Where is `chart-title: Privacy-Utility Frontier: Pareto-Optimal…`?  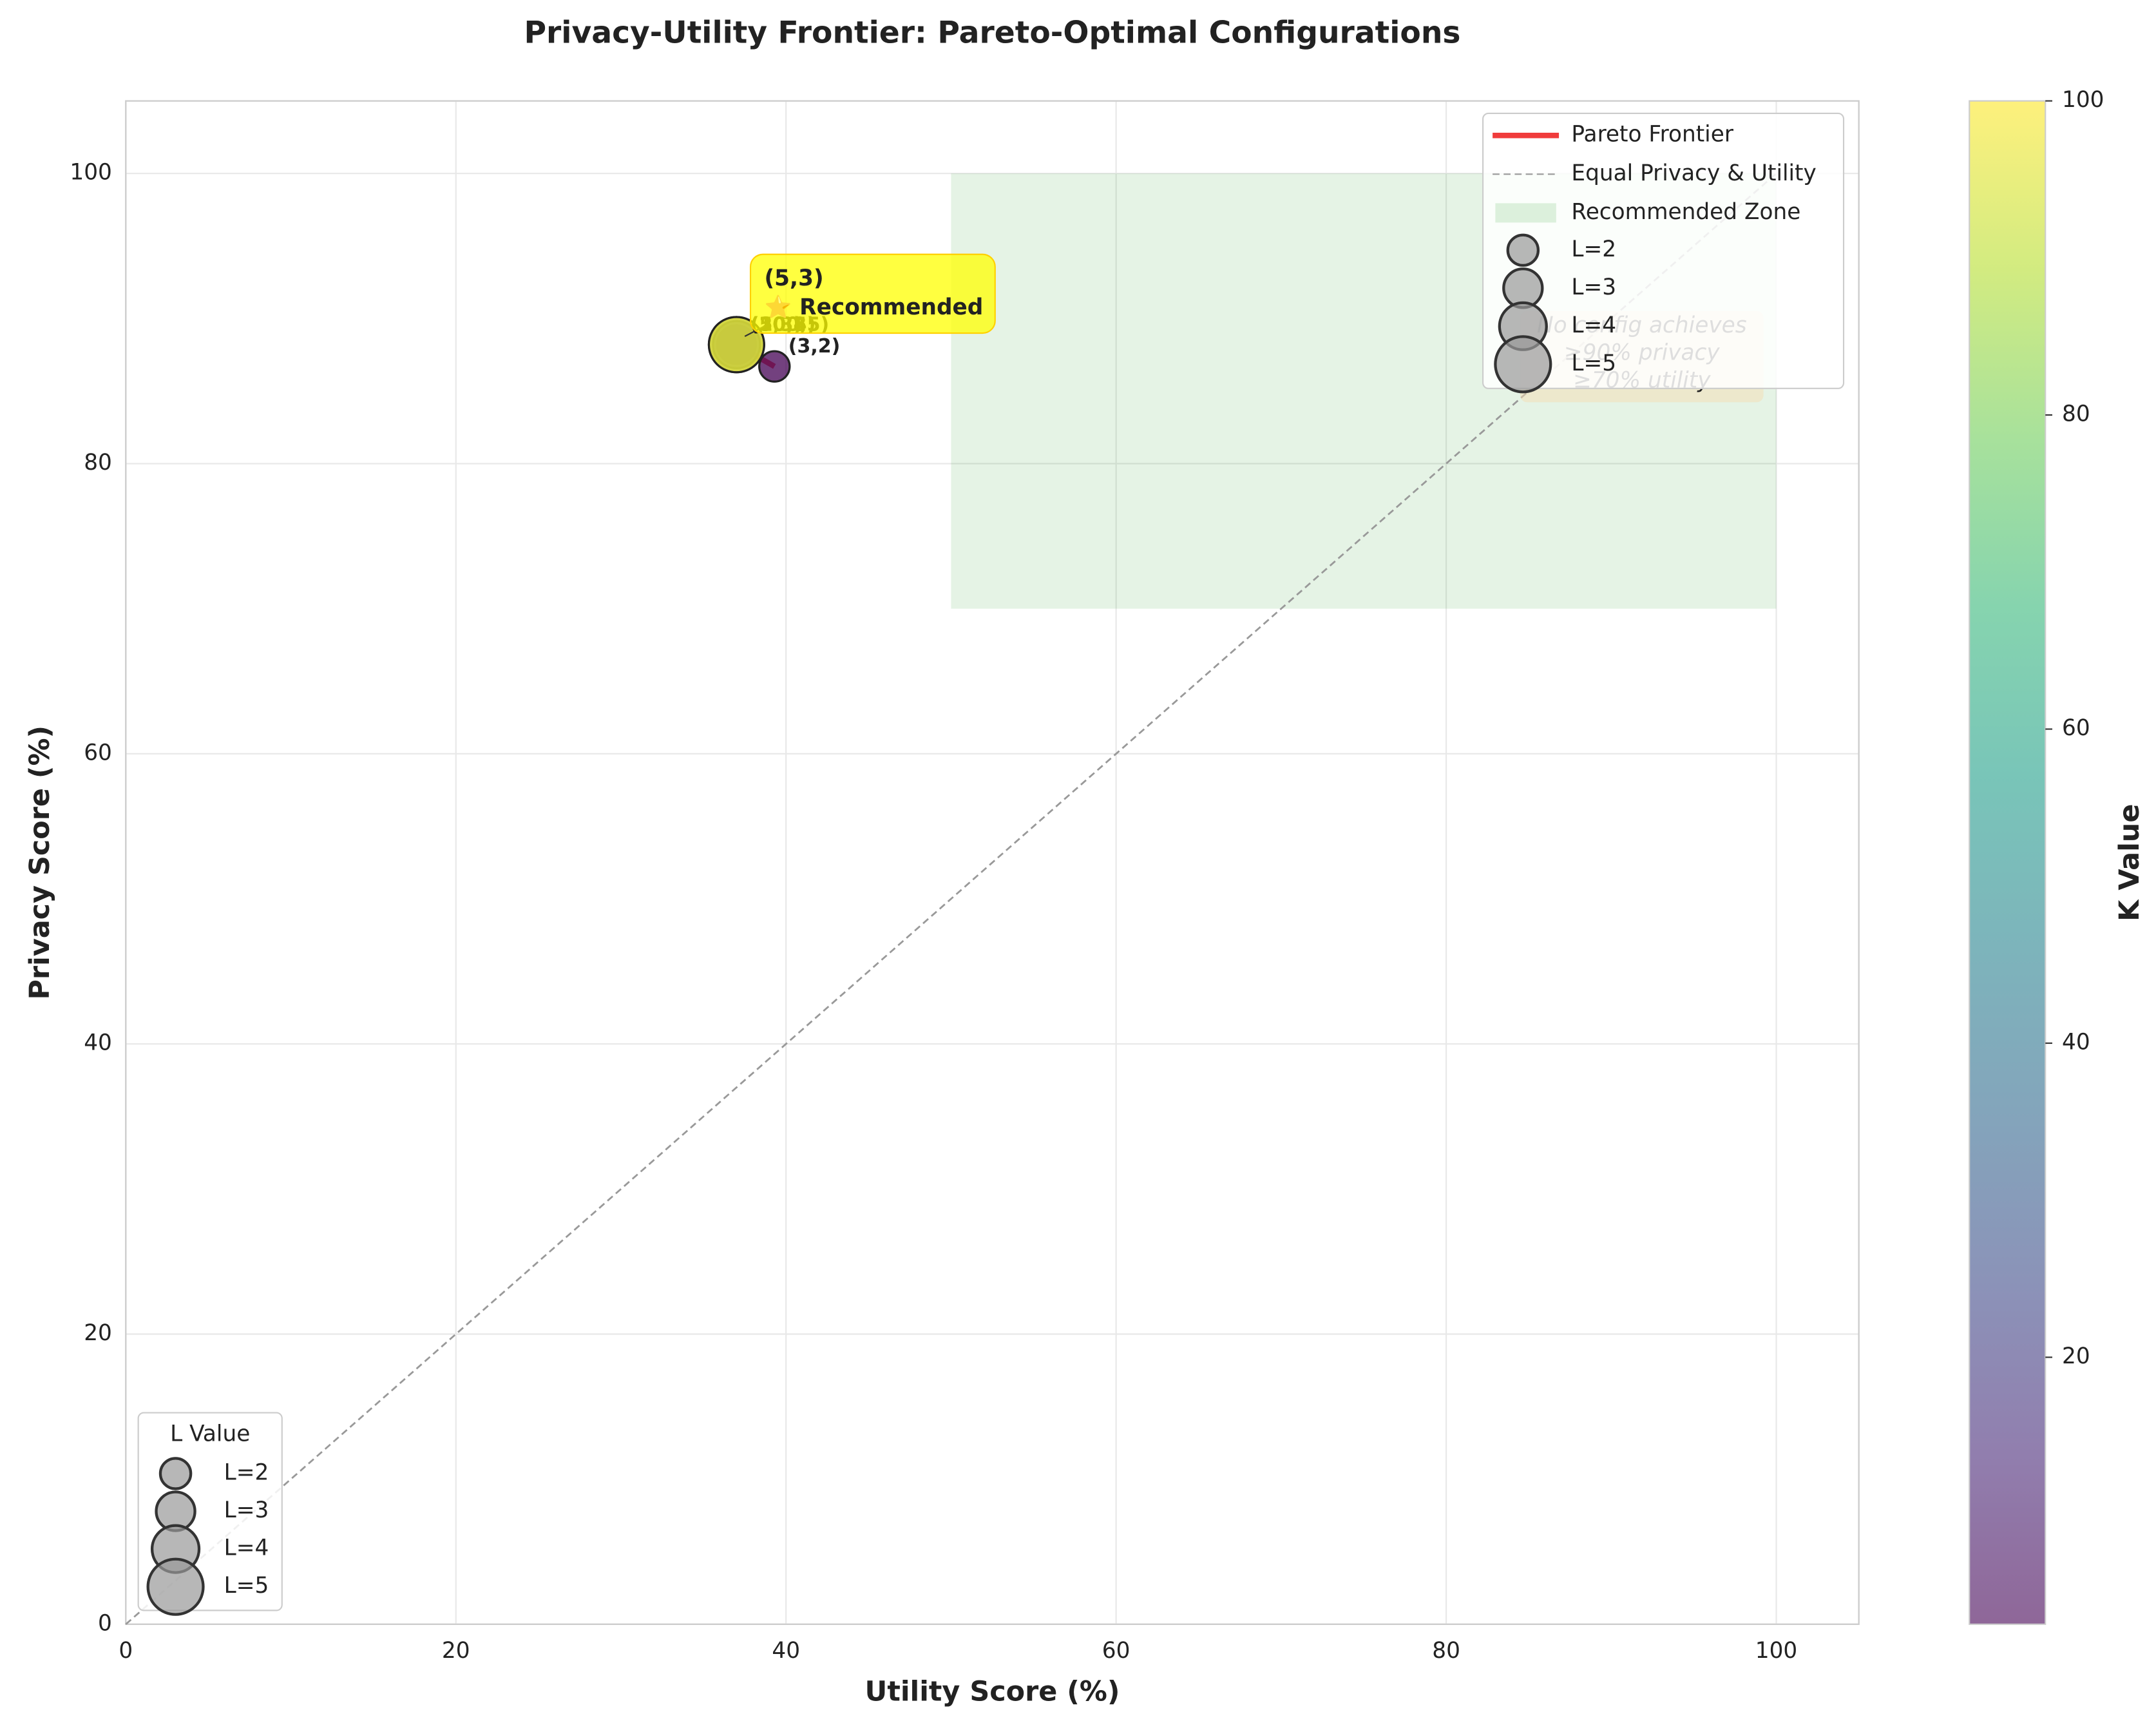
chart-title: Privacy-Utility Frontier: Pareto-Optimal… is located at coordinates (992, 33).